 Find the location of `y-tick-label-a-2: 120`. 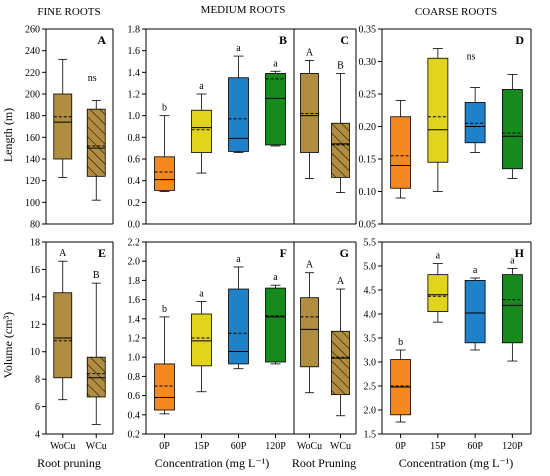

y-tick-label-a-2: 120 is located at coordinates (32, 181).